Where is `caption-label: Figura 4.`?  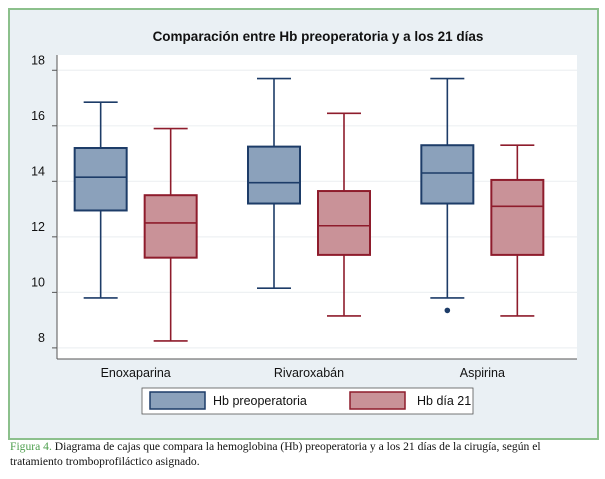 caption-label: Figura 4. is located at coordinates (31, 446).